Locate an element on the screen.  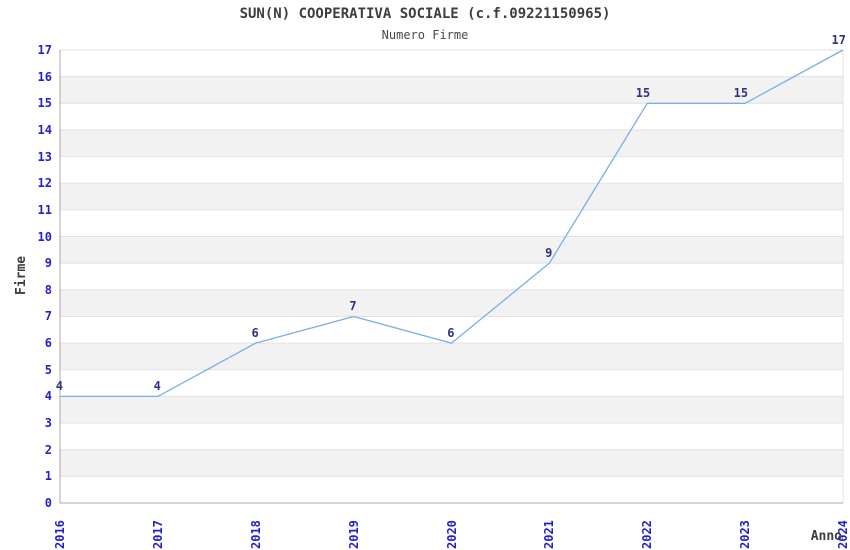
y-tick-label: 1 is located at coordinates (48, 476).